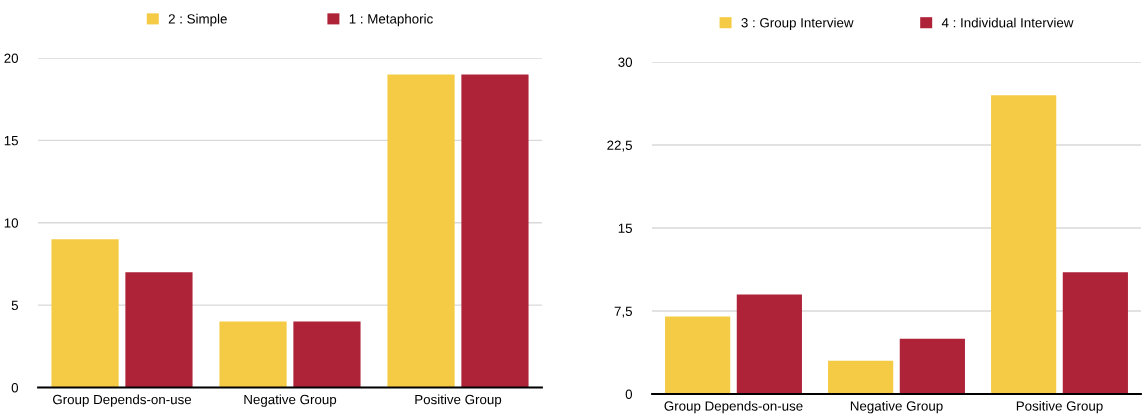 The image size is (1142, 419). I want to click on y-tick-label: 20, so click(11, 58).